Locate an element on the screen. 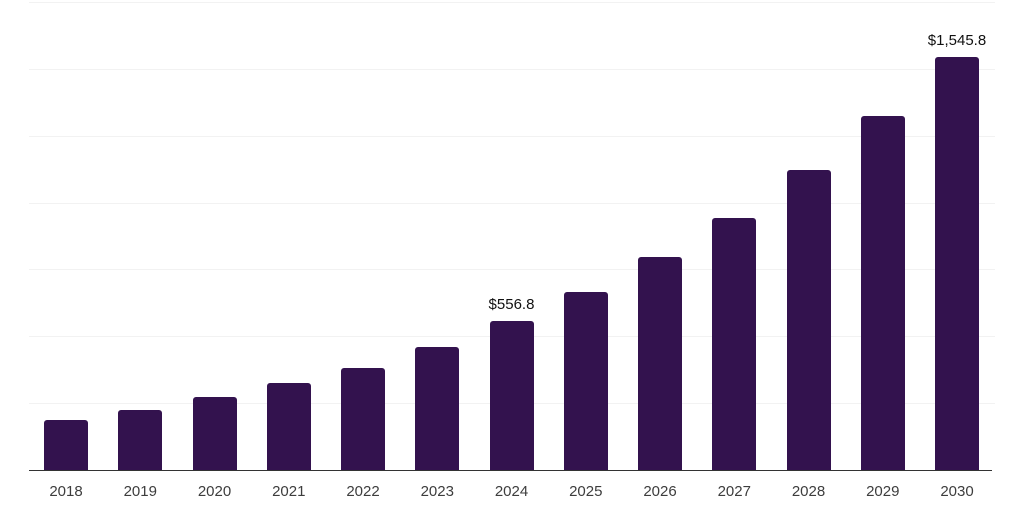  bar-2027 is located at coordinates (734, 344).